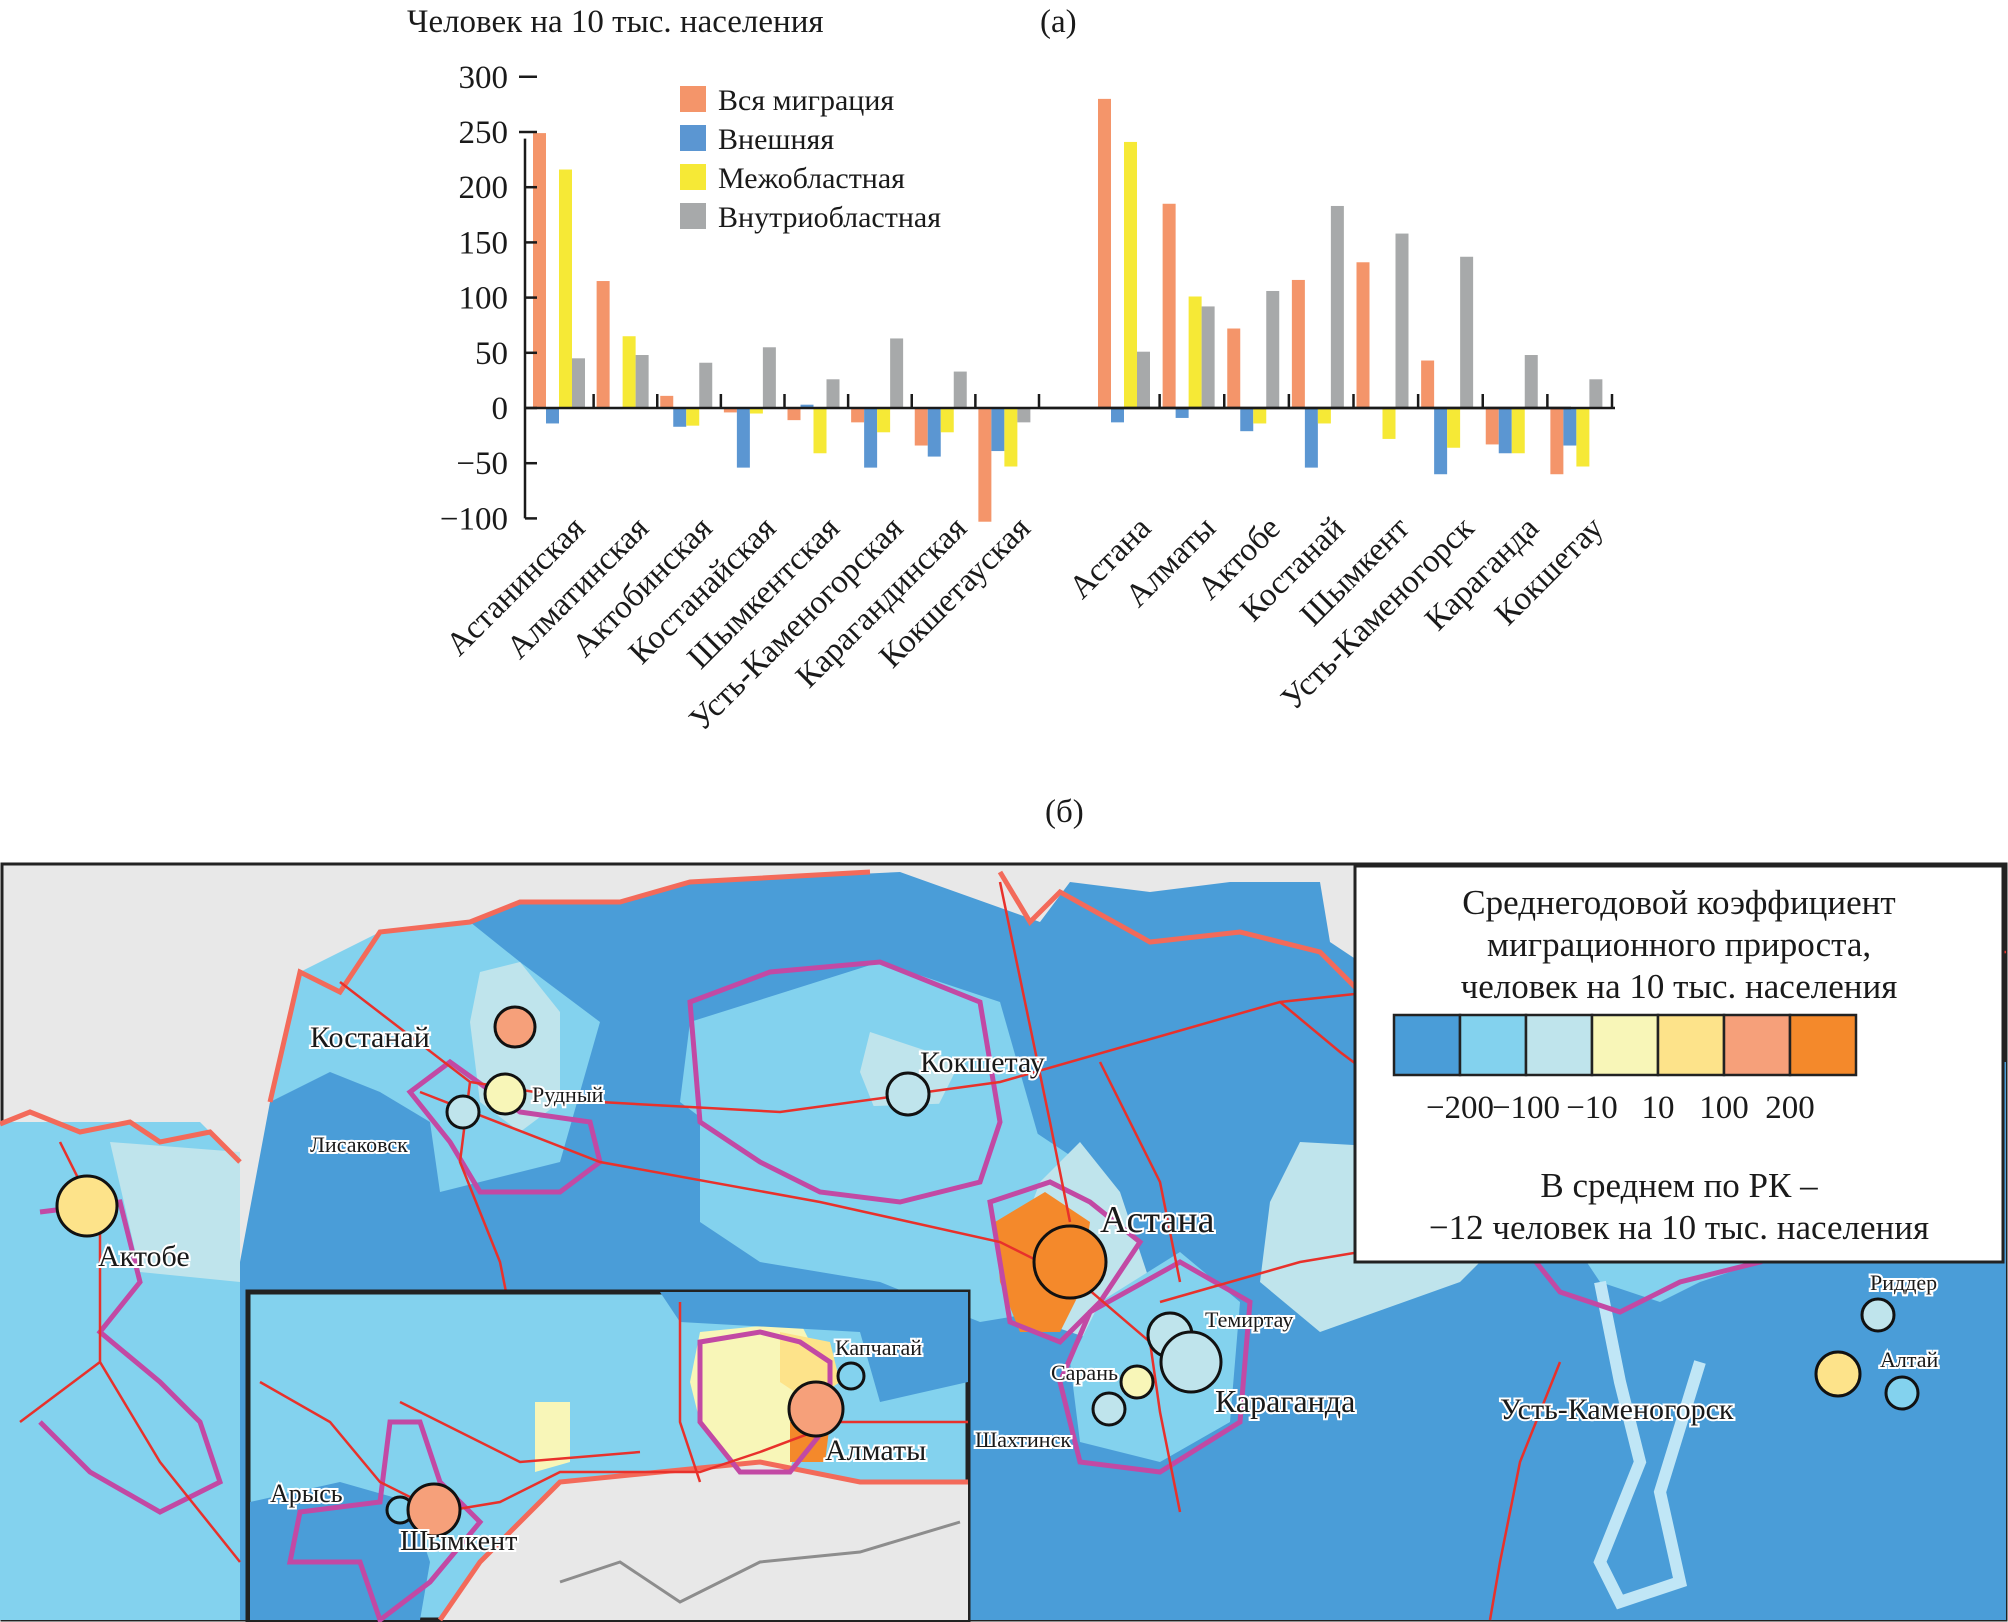 The height and width of the screenshot is (1622, 2008). I want to click on legend-title-line: Среднегодовой коэффициент, so click(1678, 902).